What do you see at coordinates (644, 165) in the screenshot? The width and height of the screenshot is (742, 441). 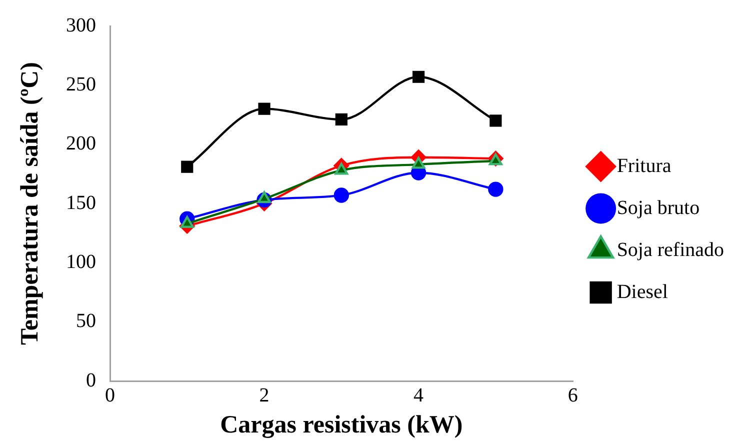 I see `legend-label: Fritura` at bounding box center [644, 165].